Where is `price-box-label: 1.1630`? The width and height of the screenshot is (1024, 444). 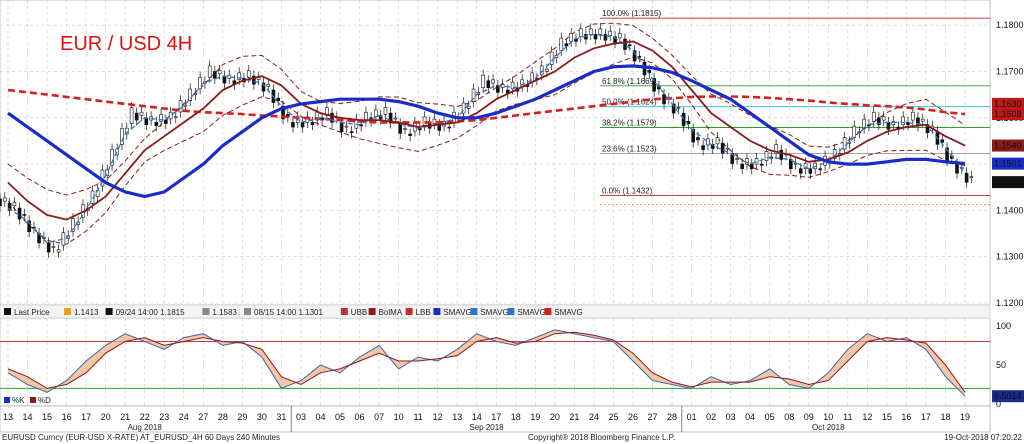 price-box-label: 1.1630 is located at coordinates (1008, 104).